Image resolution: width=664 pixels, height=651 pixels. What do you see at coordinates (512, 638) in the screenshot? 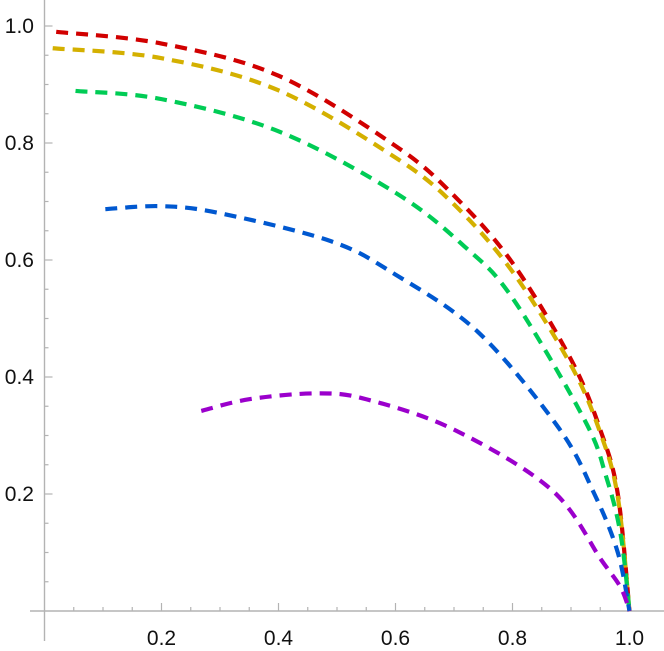
I see `x-tick-label: 0.8` at bounding box center [512, 638].